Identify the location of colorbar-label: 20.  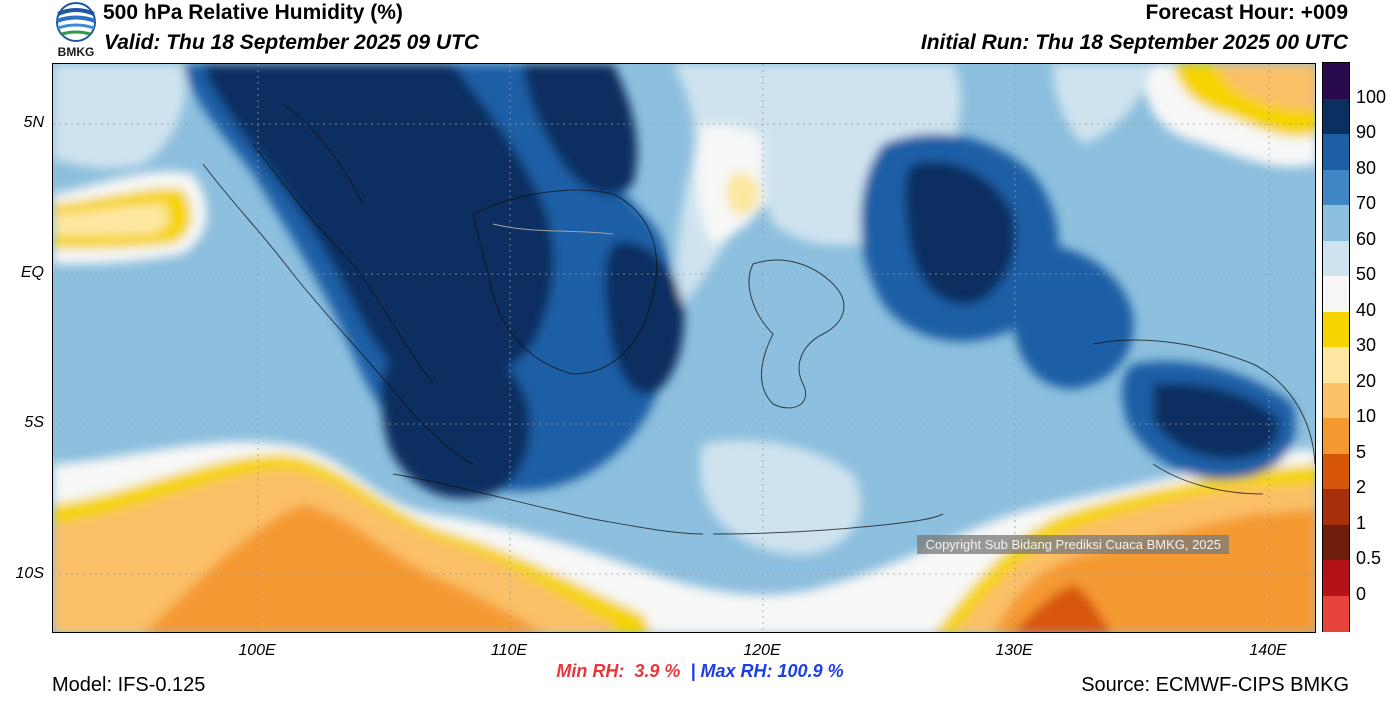
(1366, 380).